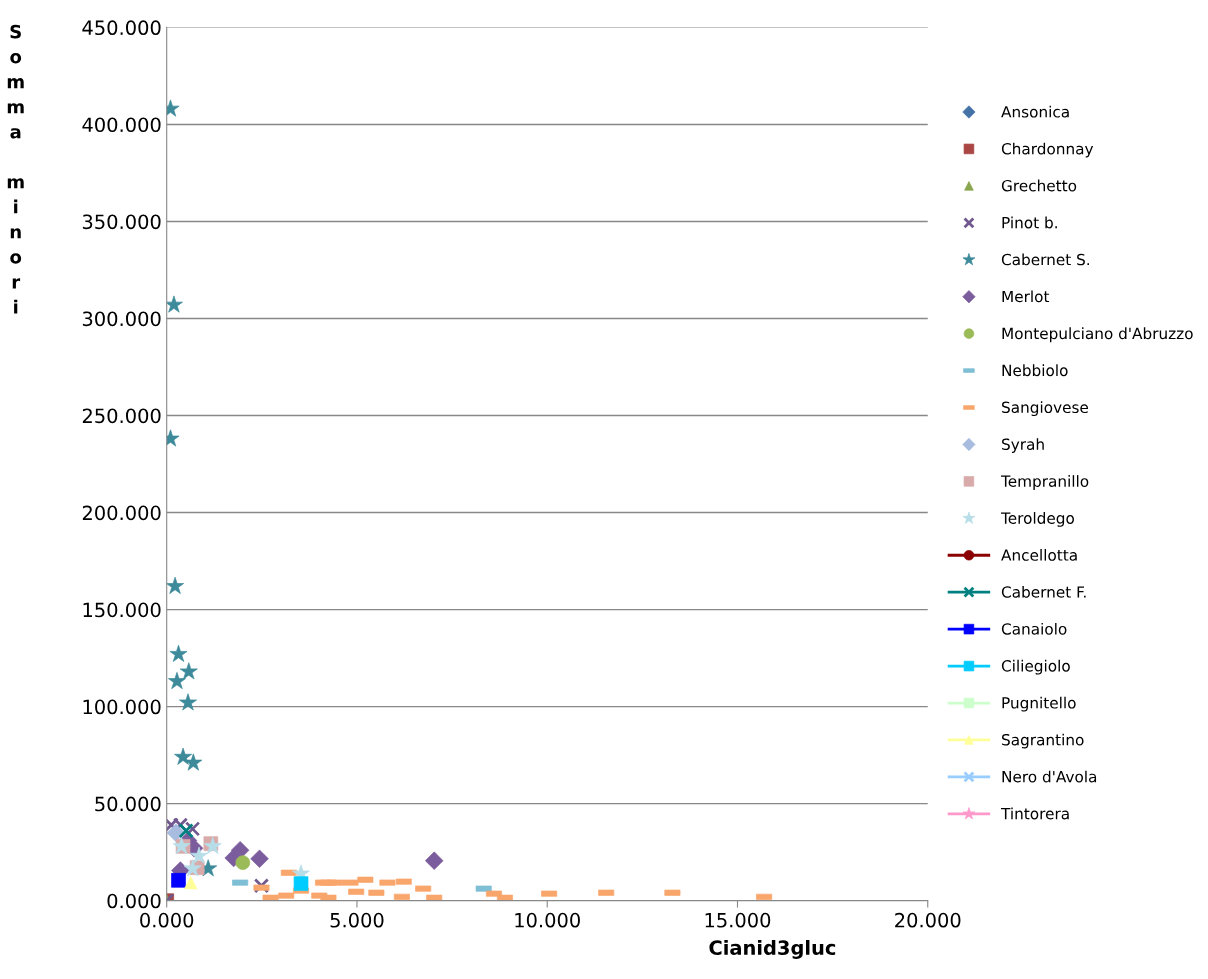 This screenshot has height=979, width=1208. What do you see at coordinates (122, 707) in the screenshot?
I see `y-tick-label: 100.000` at bounding box center [122, 707].